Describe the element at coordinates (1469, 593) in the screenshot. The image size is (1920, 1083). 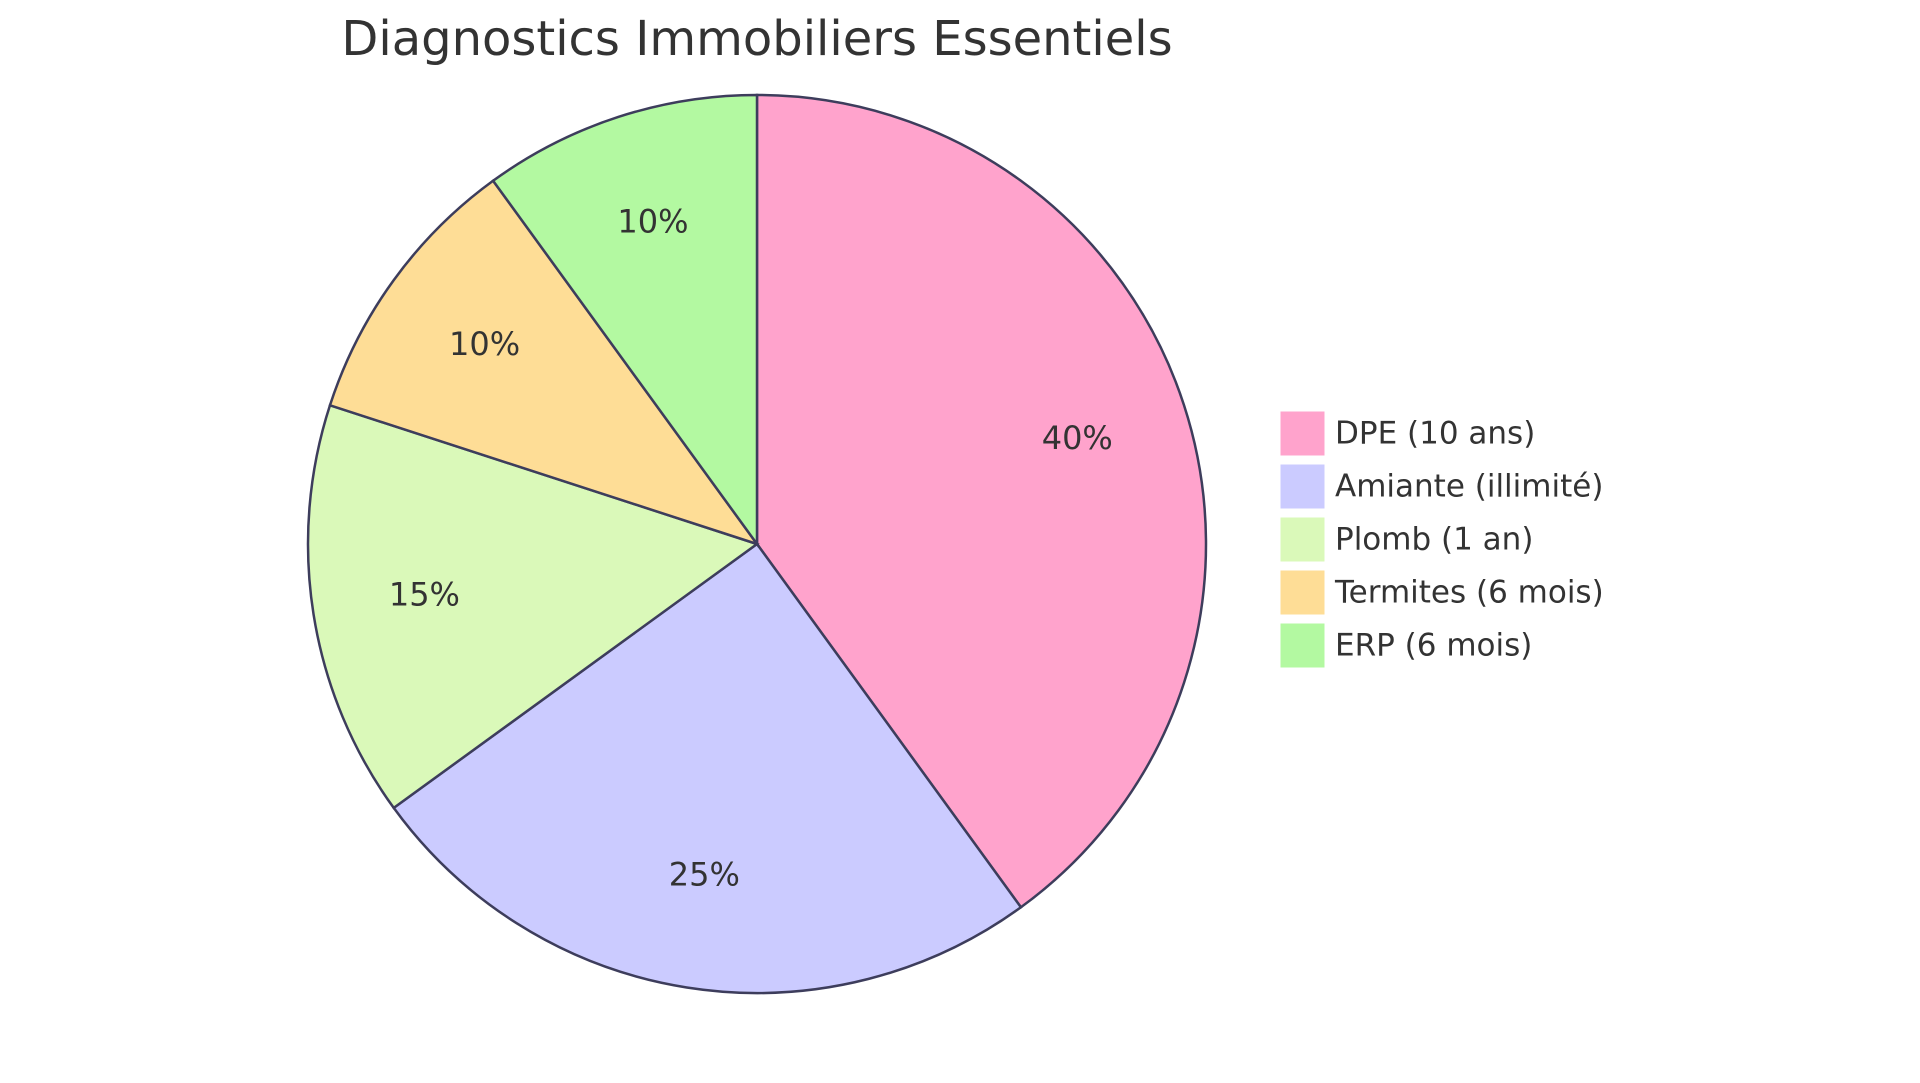
I see `legend-label: Termites (6 mois)` at that location.